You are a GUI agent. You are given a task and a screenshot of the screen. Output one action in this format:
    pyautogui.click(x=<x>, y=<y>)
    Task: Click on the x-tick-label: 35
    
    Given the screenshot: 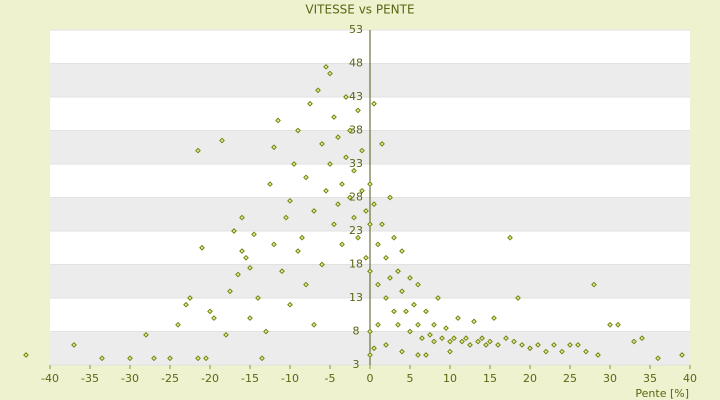 What is the action you would take?
    pyautogui.click(x=650, y=378)
    